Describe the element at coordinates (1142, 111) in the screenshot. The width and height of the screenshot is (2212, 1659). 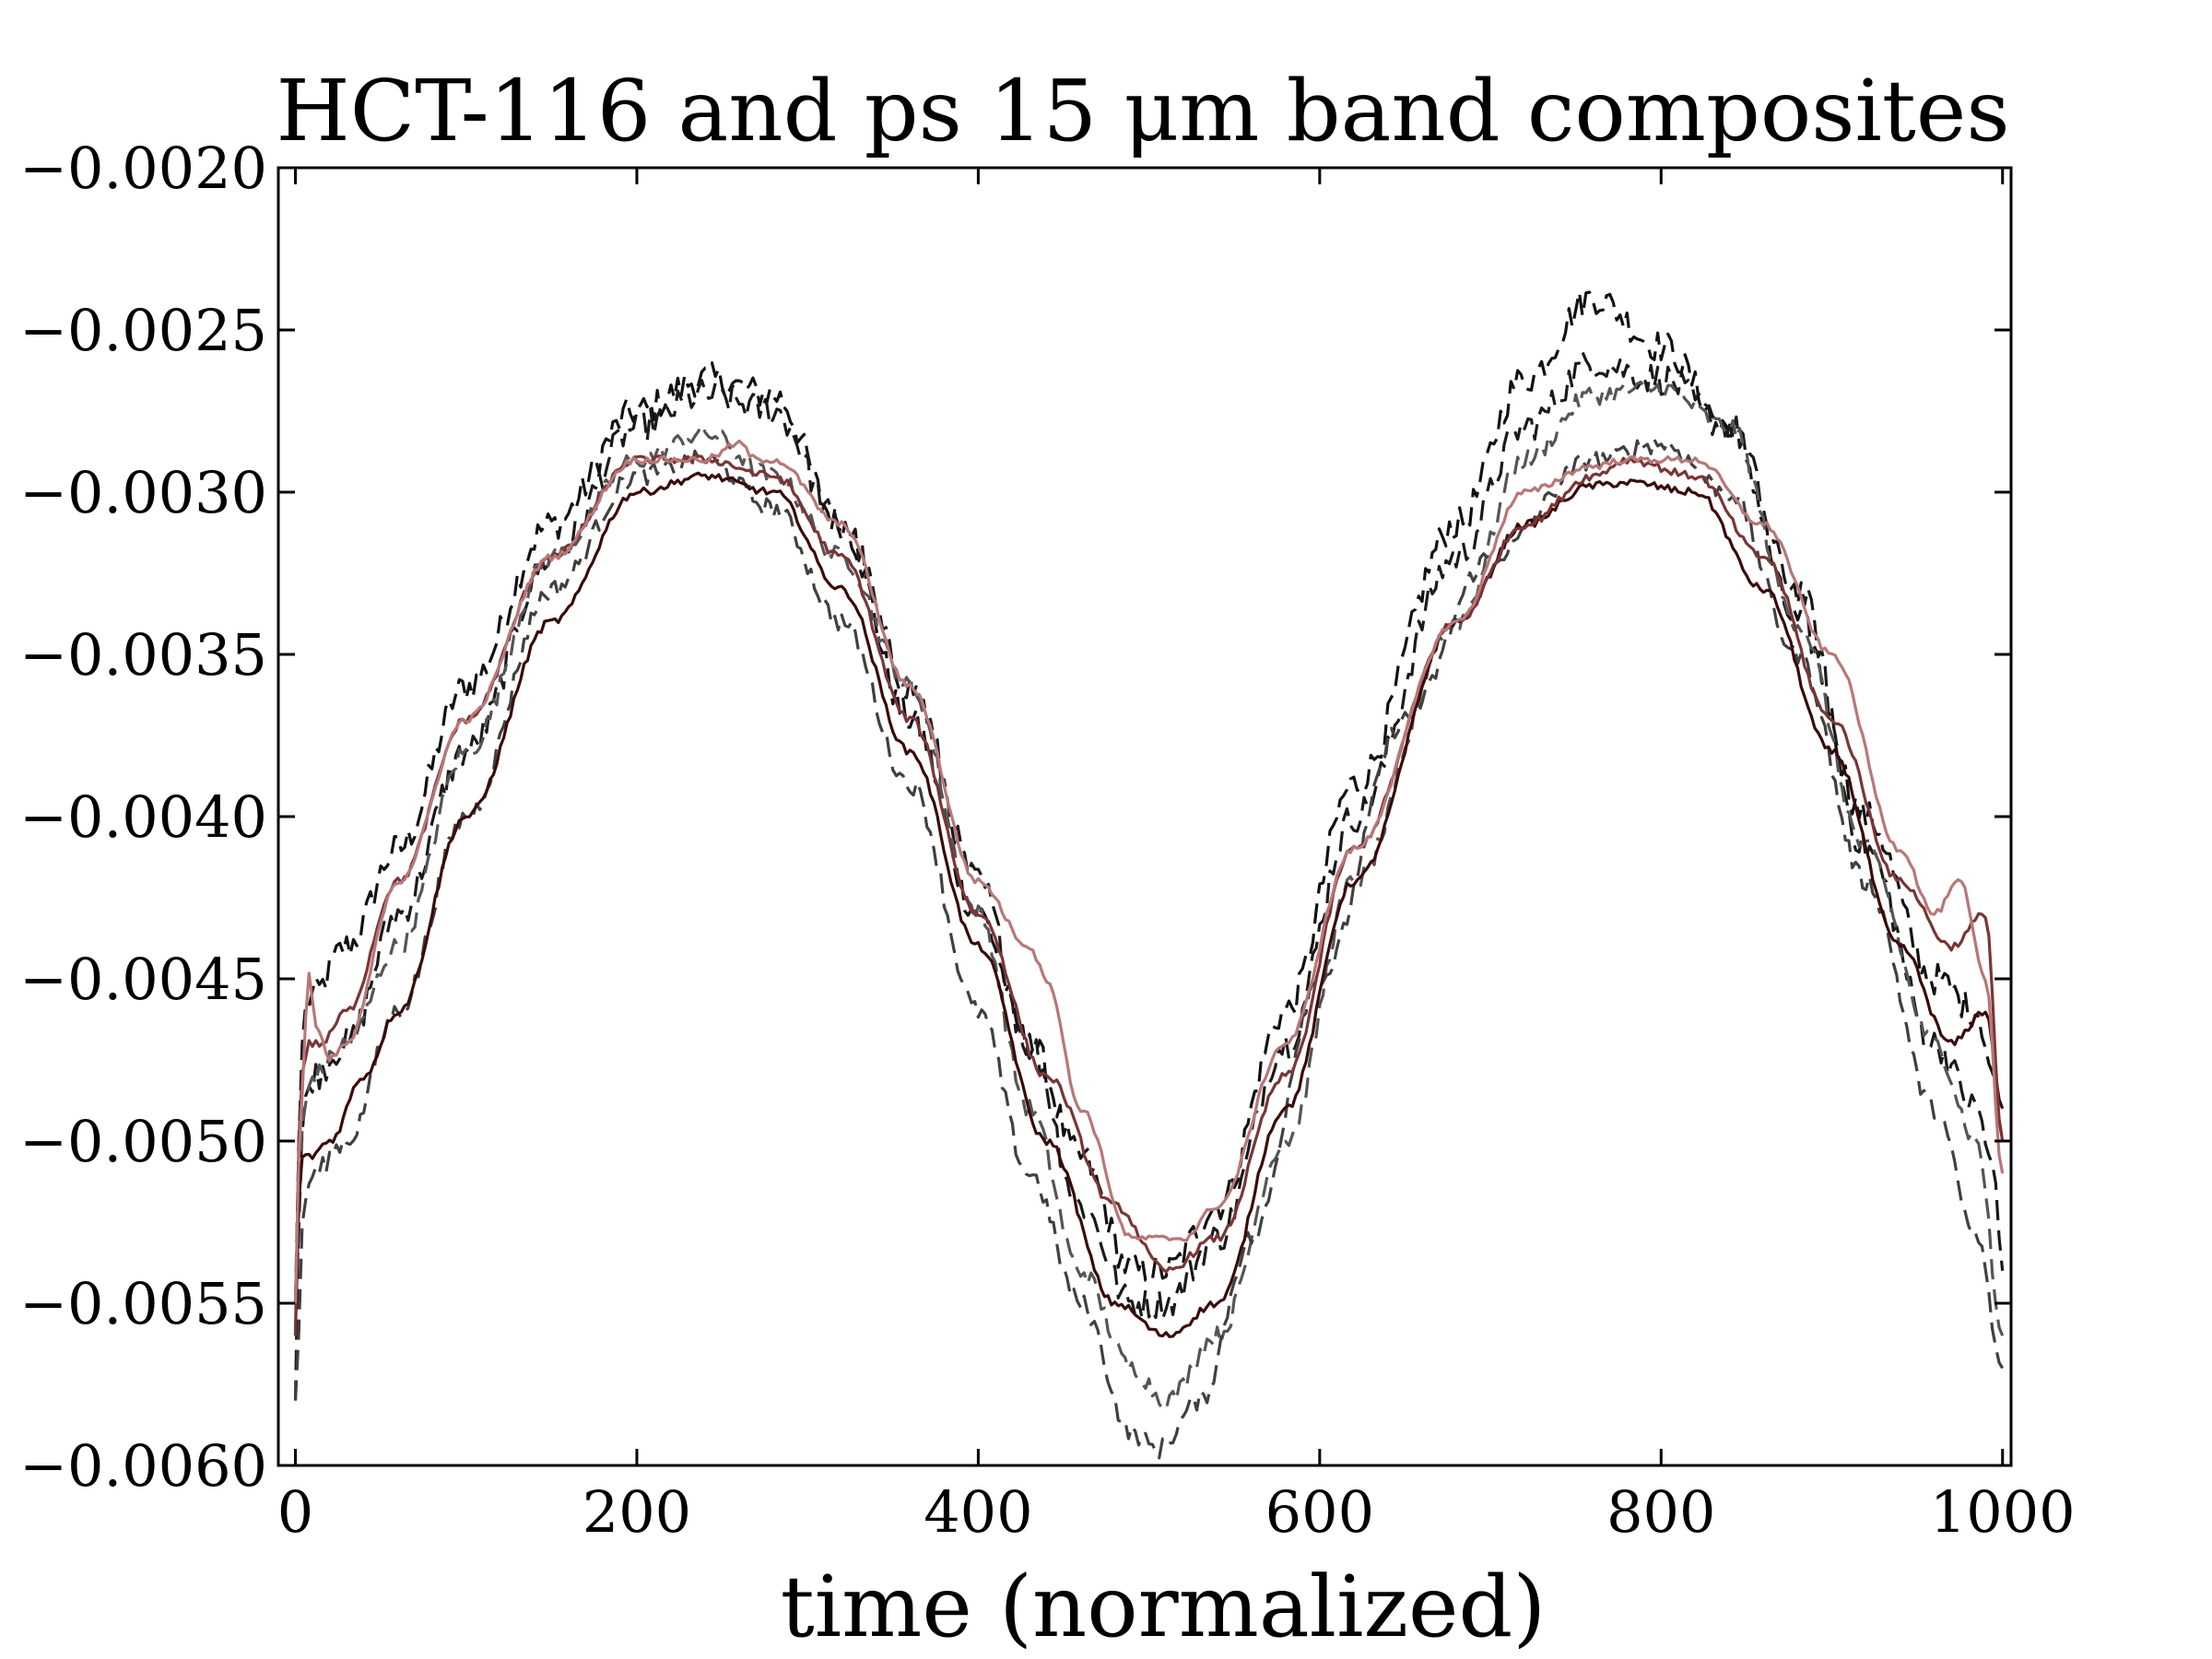
I see `chart-title: HCT-116 and ps 15 μm band composites` at that location.